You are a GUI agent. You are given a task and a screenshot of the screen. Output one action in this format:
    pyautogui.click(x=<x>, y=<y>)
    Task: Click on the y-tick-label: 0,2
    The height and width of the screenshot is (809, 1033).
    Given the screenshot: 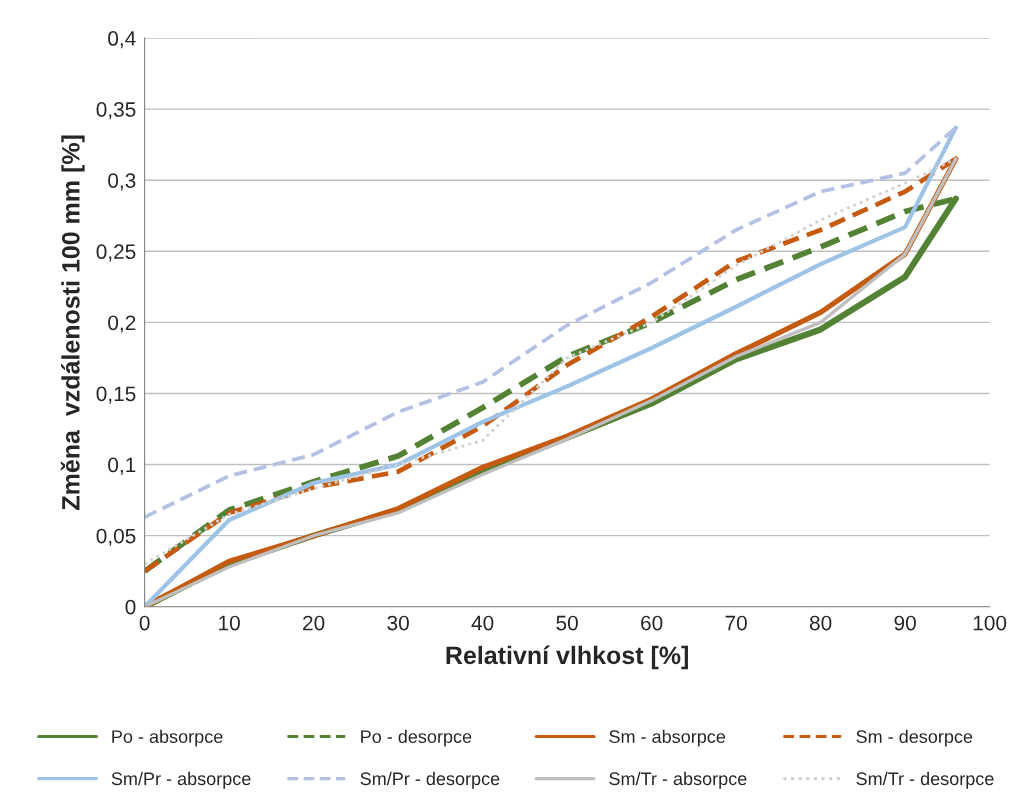 What is the action you would take?
    pyautogui.click(x=122, y=324)
    